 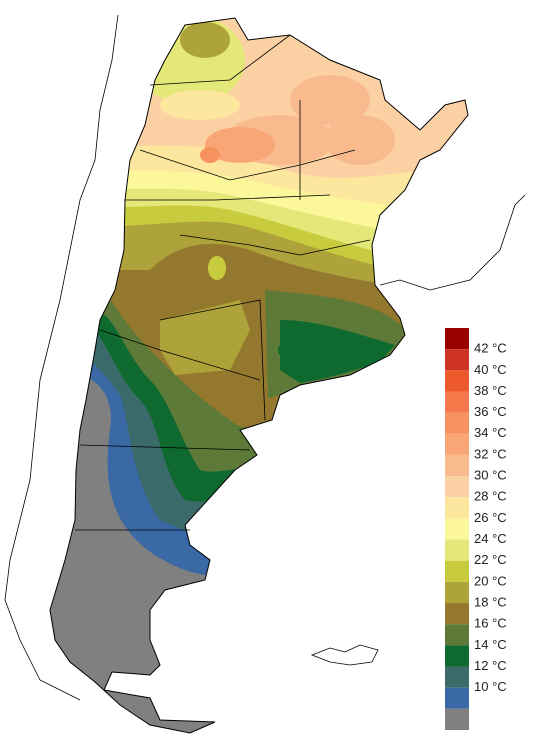 What do you see at coordinates (490, 686) in the screenshot?
I see `legend-label: 10 °C` at bounding box center [490, 686].